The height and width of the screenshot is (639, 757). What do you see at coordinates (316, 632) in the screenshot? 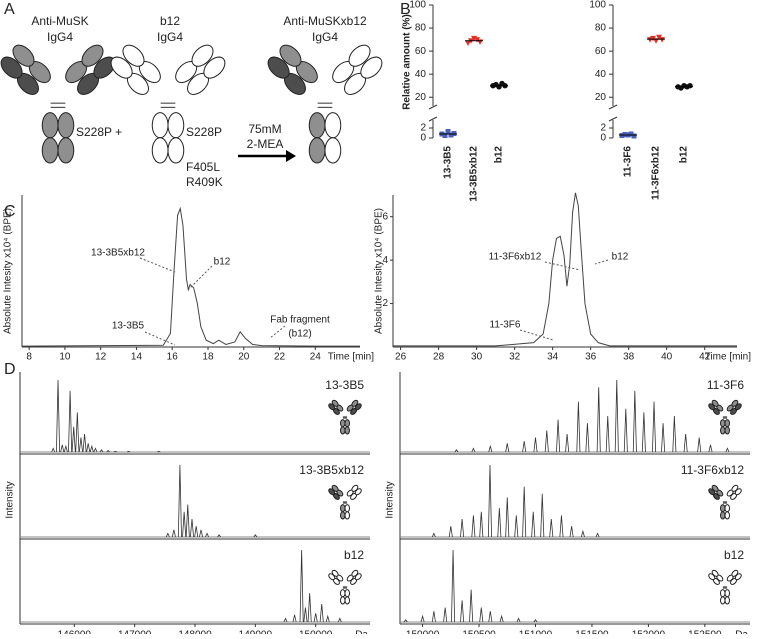
I see `x-tick-label: 150000` at bounding box center [316, 632].